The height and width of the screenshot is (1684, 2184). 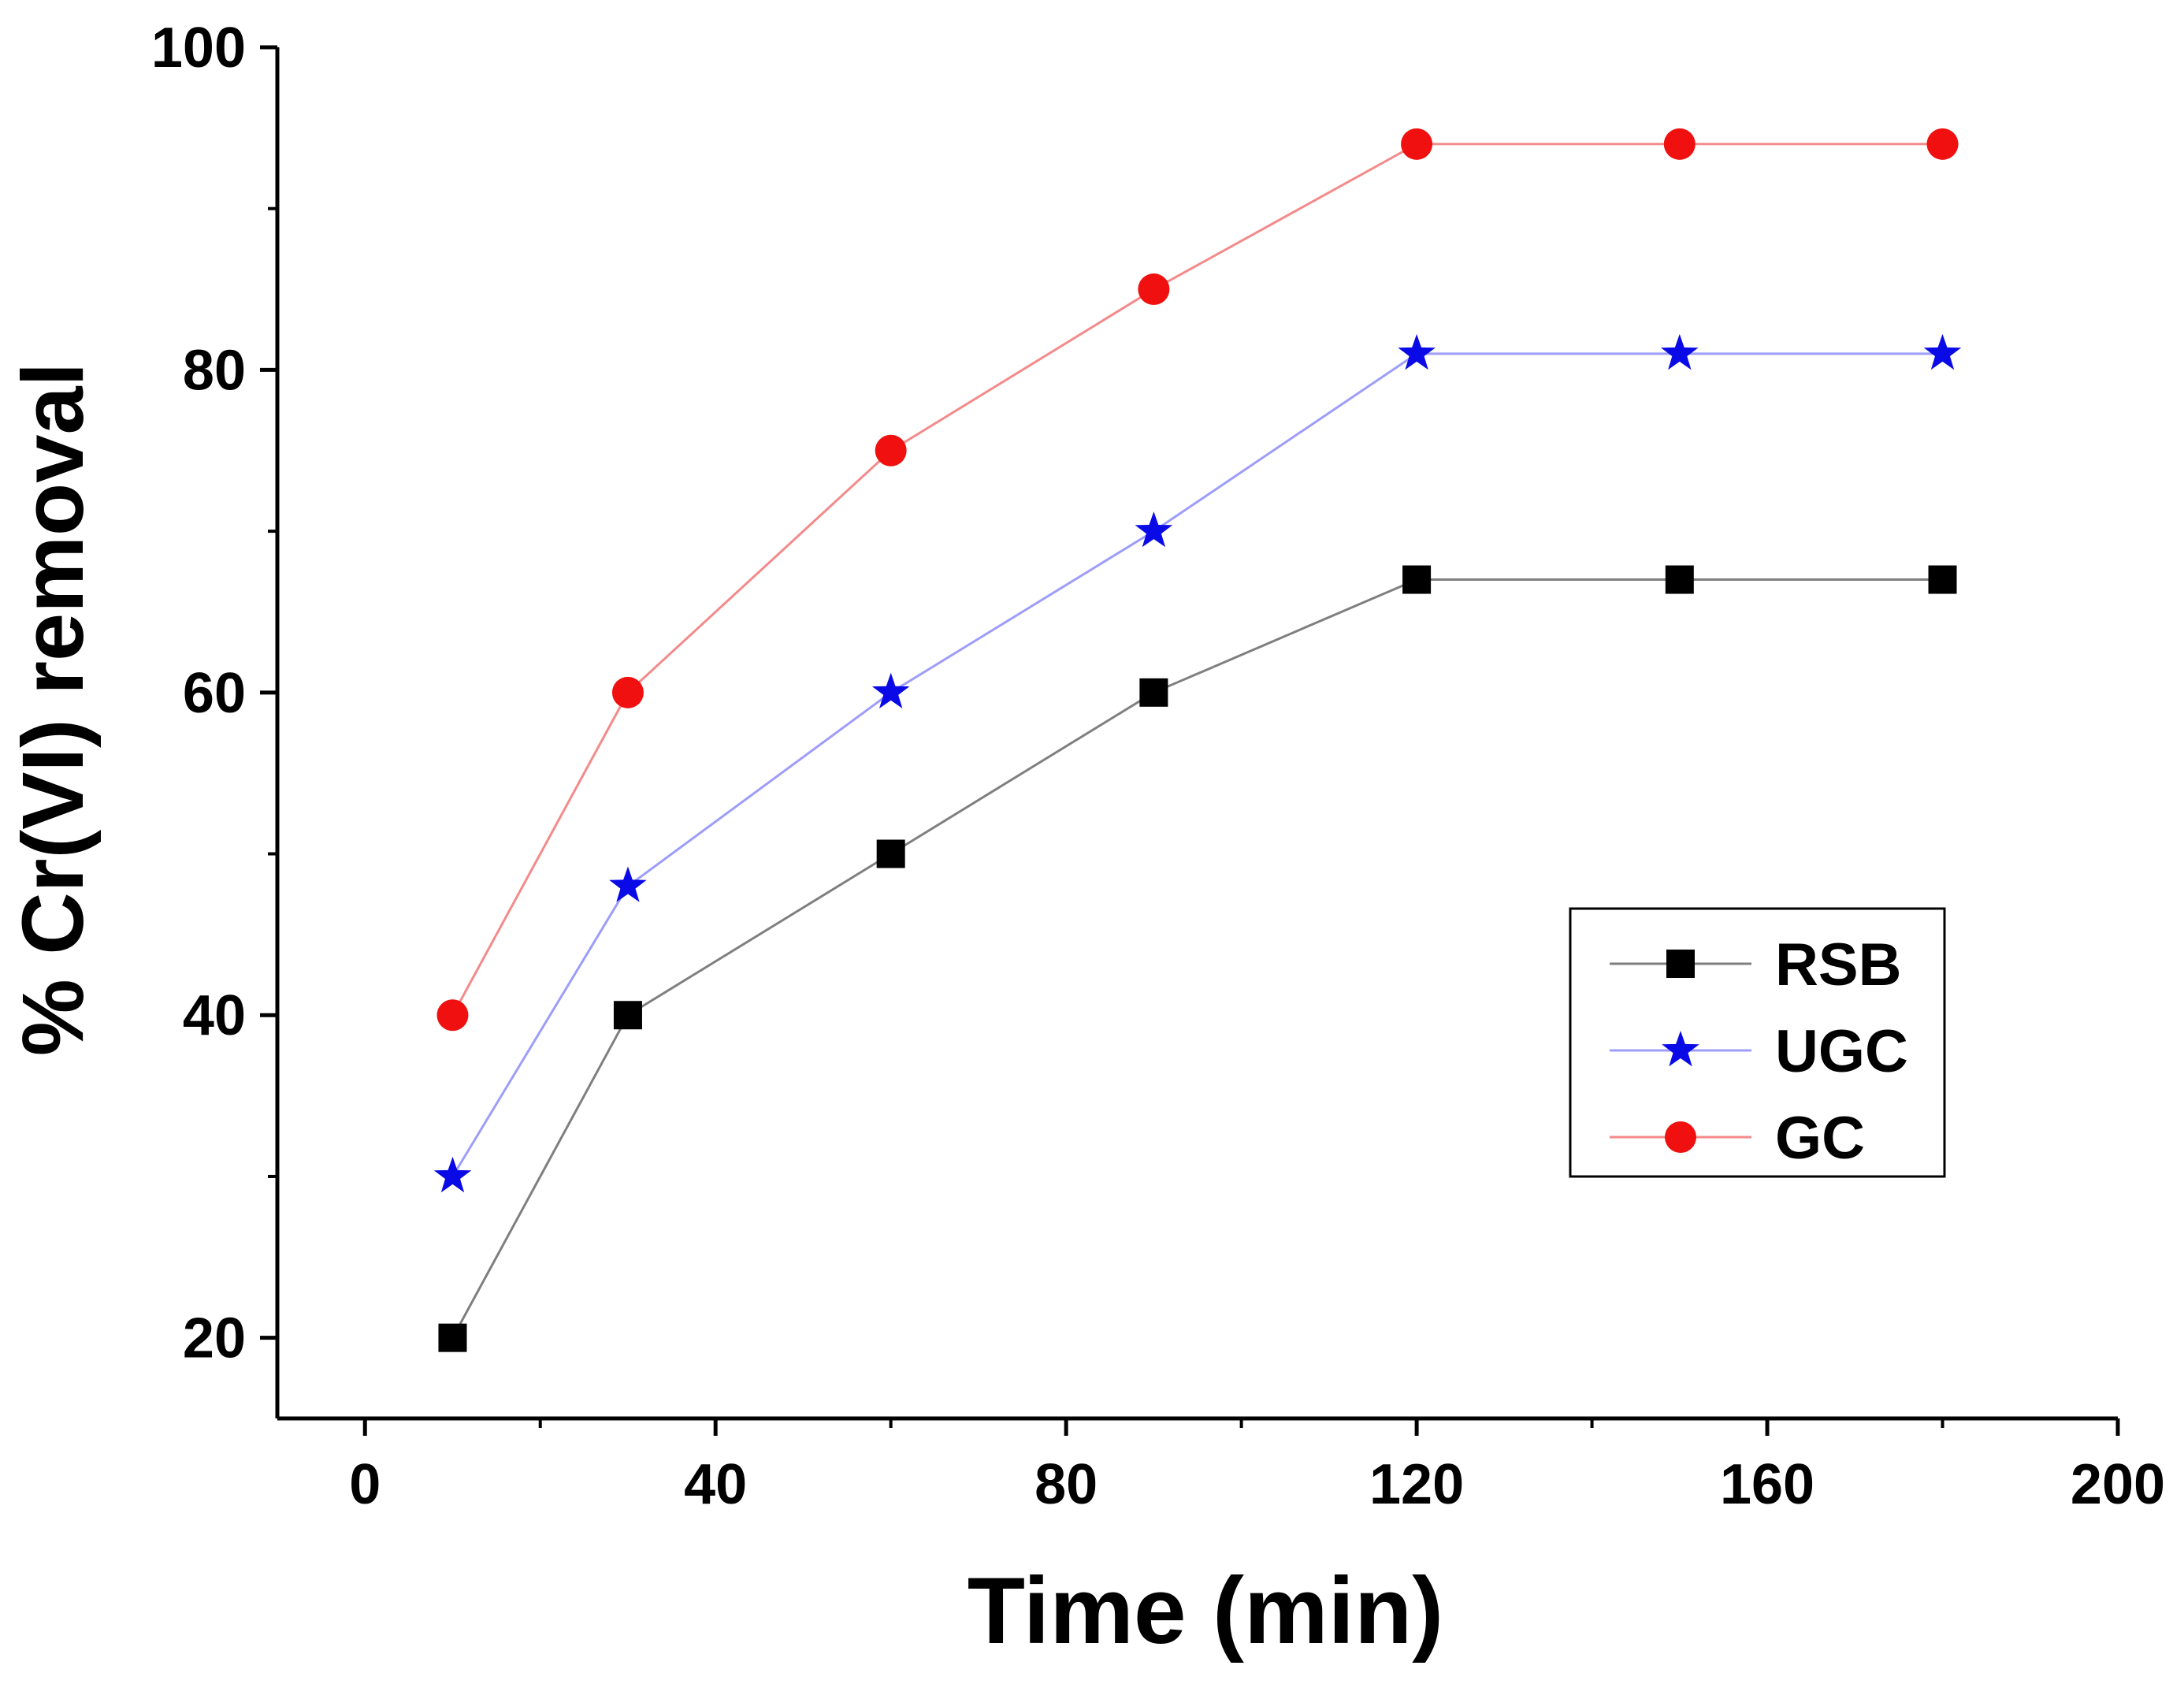 I want to click on legend-label-gc: GC, so click(x=1820, y=1138).